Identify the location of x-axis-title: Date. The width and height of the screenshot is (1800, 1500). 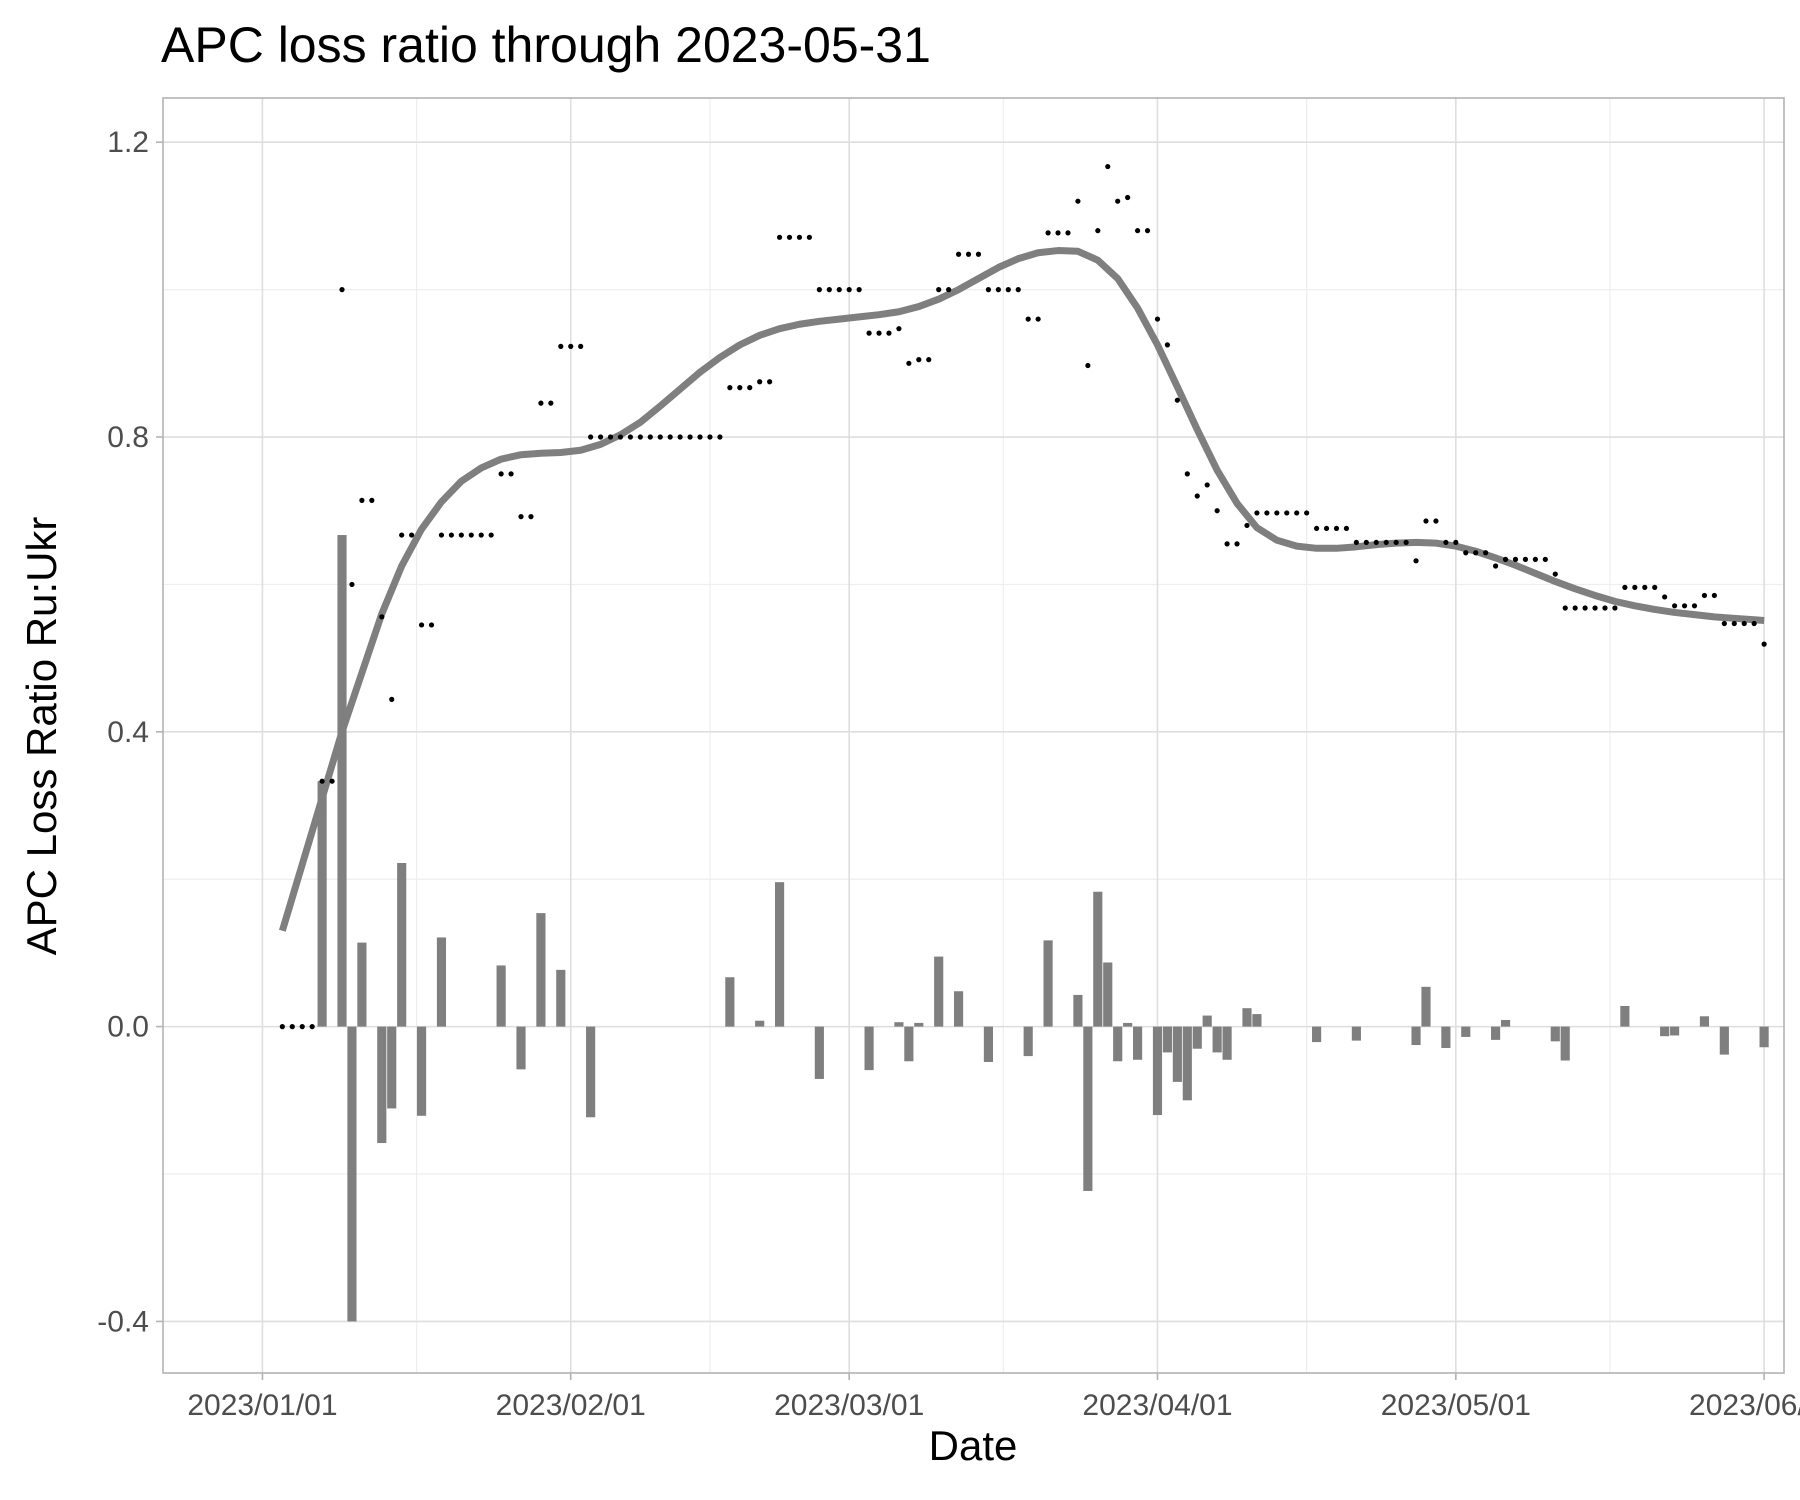
(973, 1445).